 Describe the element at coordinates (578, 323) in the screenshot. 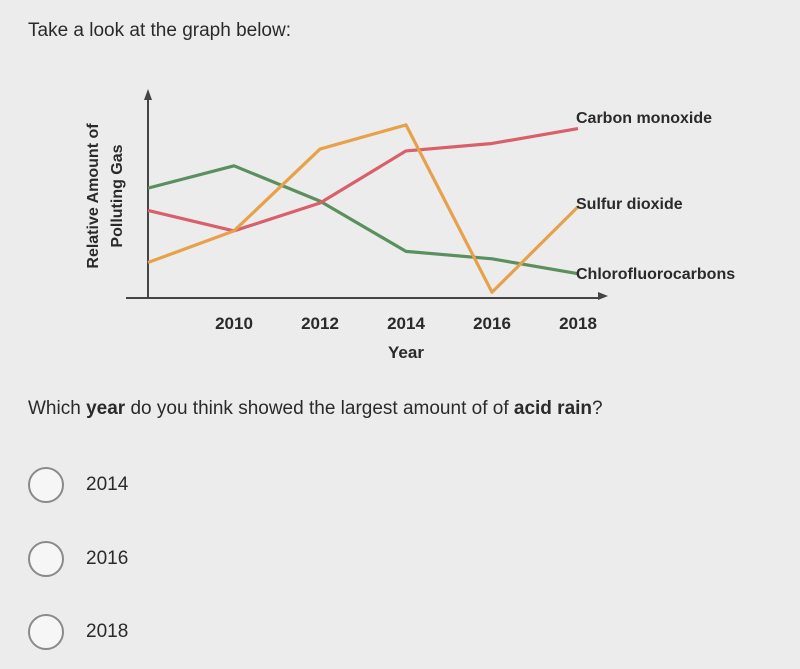

I see `x-tick-label: 2018` at that location.